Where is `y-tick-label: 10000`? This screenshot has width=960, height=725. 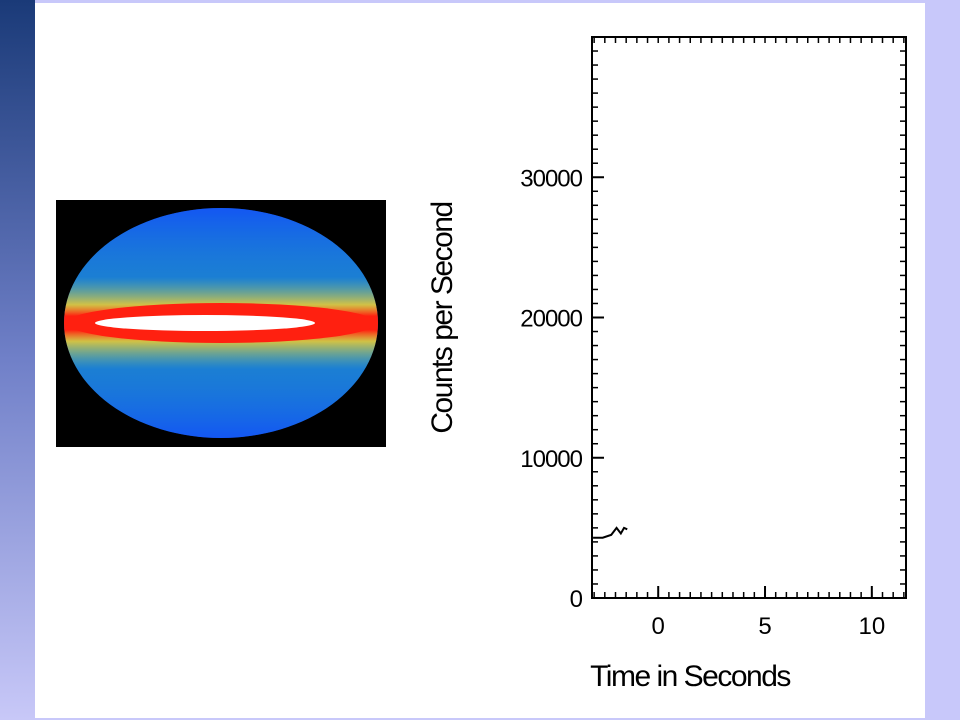 y-tick-label: 10000 is located at coordinates (551, 459).